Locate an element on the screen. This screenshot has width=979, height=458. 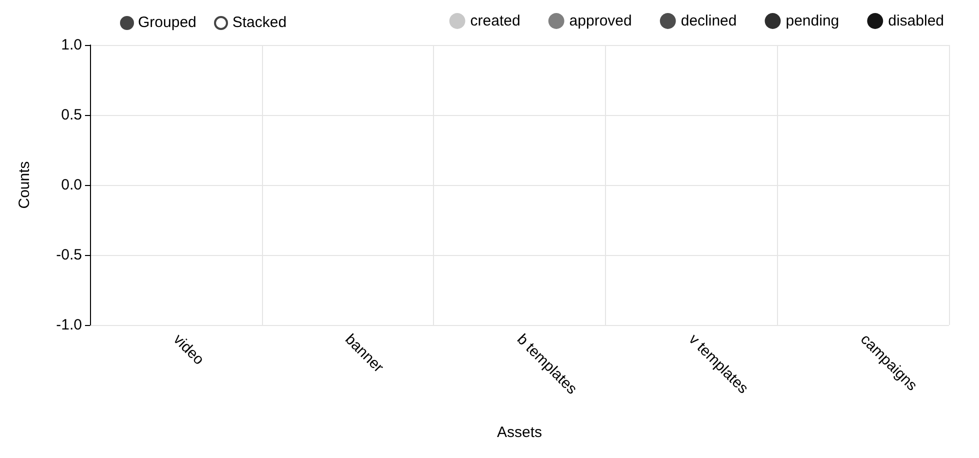
legend-label: declined is located at coordinates (708, 21).